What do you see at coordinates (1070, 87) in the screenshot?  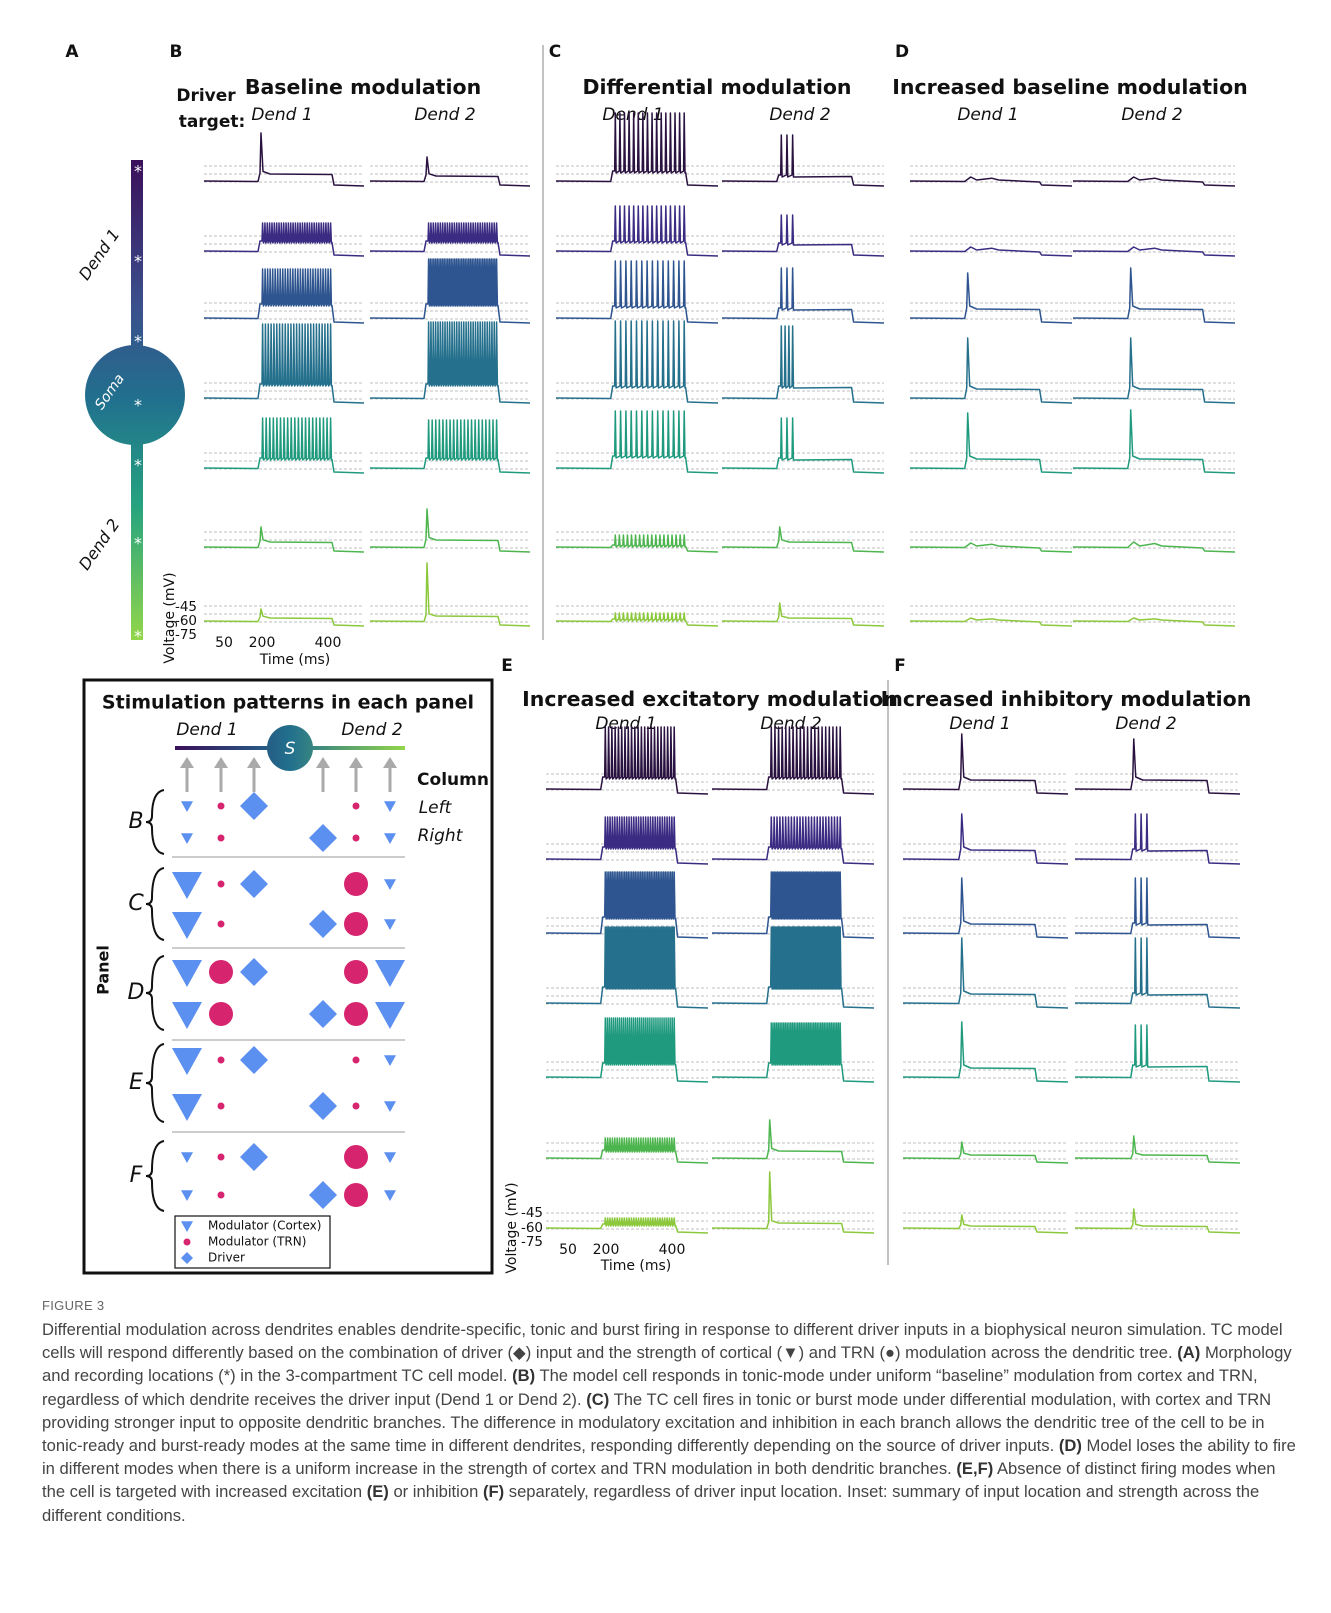 I see `panel-title: Increased baseline modulation` at bounding box center [1070, 87].